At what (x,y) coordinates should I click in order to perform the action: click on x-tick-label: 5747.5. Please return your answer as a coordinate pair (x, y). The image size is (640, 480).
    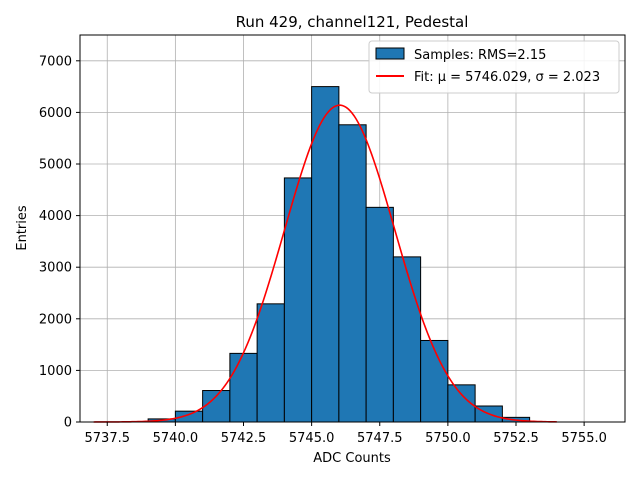
    Looking at the image, I should click on (380, 438).